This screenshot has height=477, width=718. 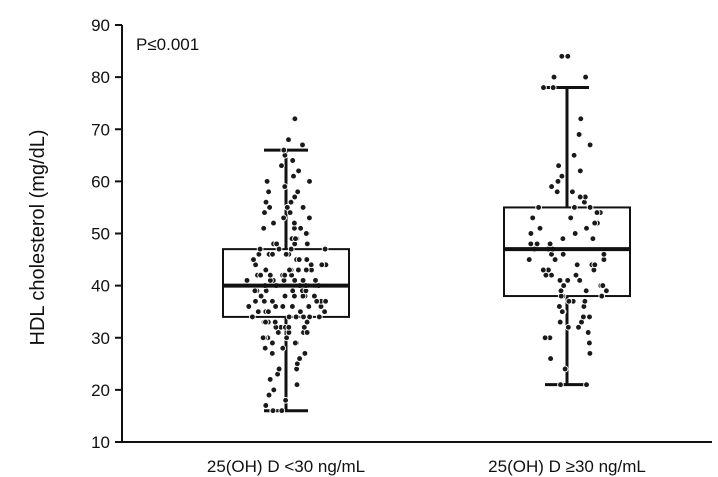 What do you see at coordinates (567, 466) in the screenshot?
I see `x-category-label: 25(OH) D ≥30 ng/mL` at bounding box center [567, 466].